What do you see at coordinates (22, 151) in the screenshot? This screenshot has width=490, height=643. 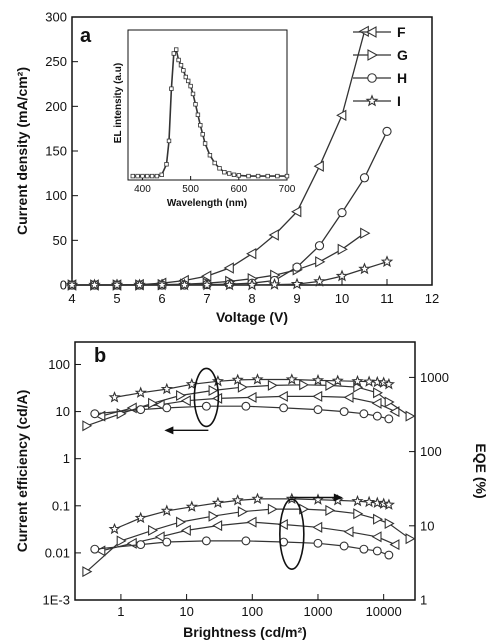 I see `panel-a-y-axis-label: Current density (mA/cm²)` at bounding box center [22, 151].